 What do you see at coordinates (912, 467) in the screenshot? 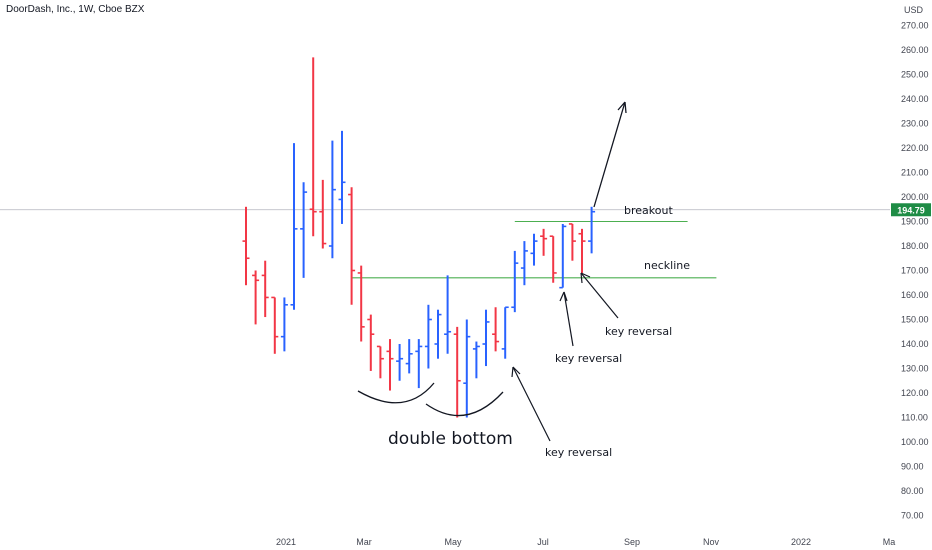
I see `price-tick-label: 90.00` at bounding box center [912, 467].